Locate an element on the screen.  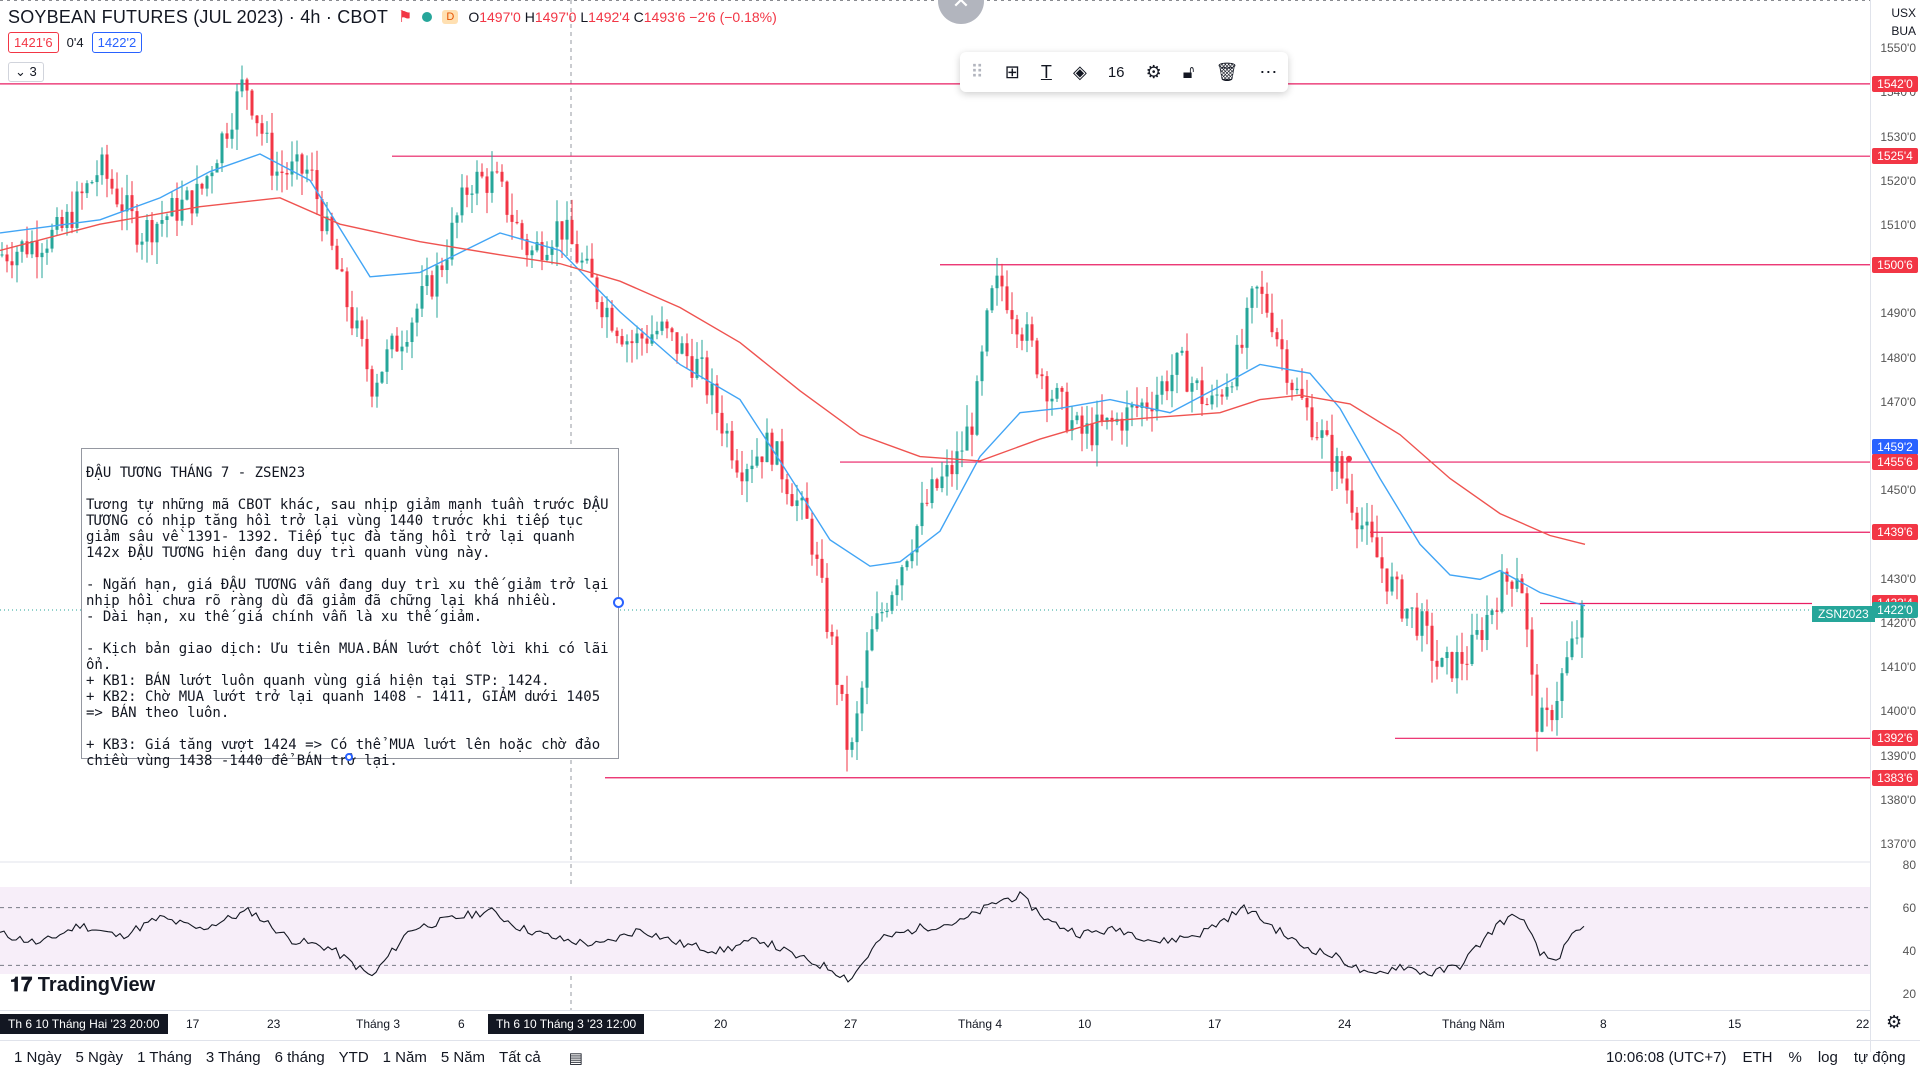
range-button: 1 Ngày is located at coordinates (38, 1057).